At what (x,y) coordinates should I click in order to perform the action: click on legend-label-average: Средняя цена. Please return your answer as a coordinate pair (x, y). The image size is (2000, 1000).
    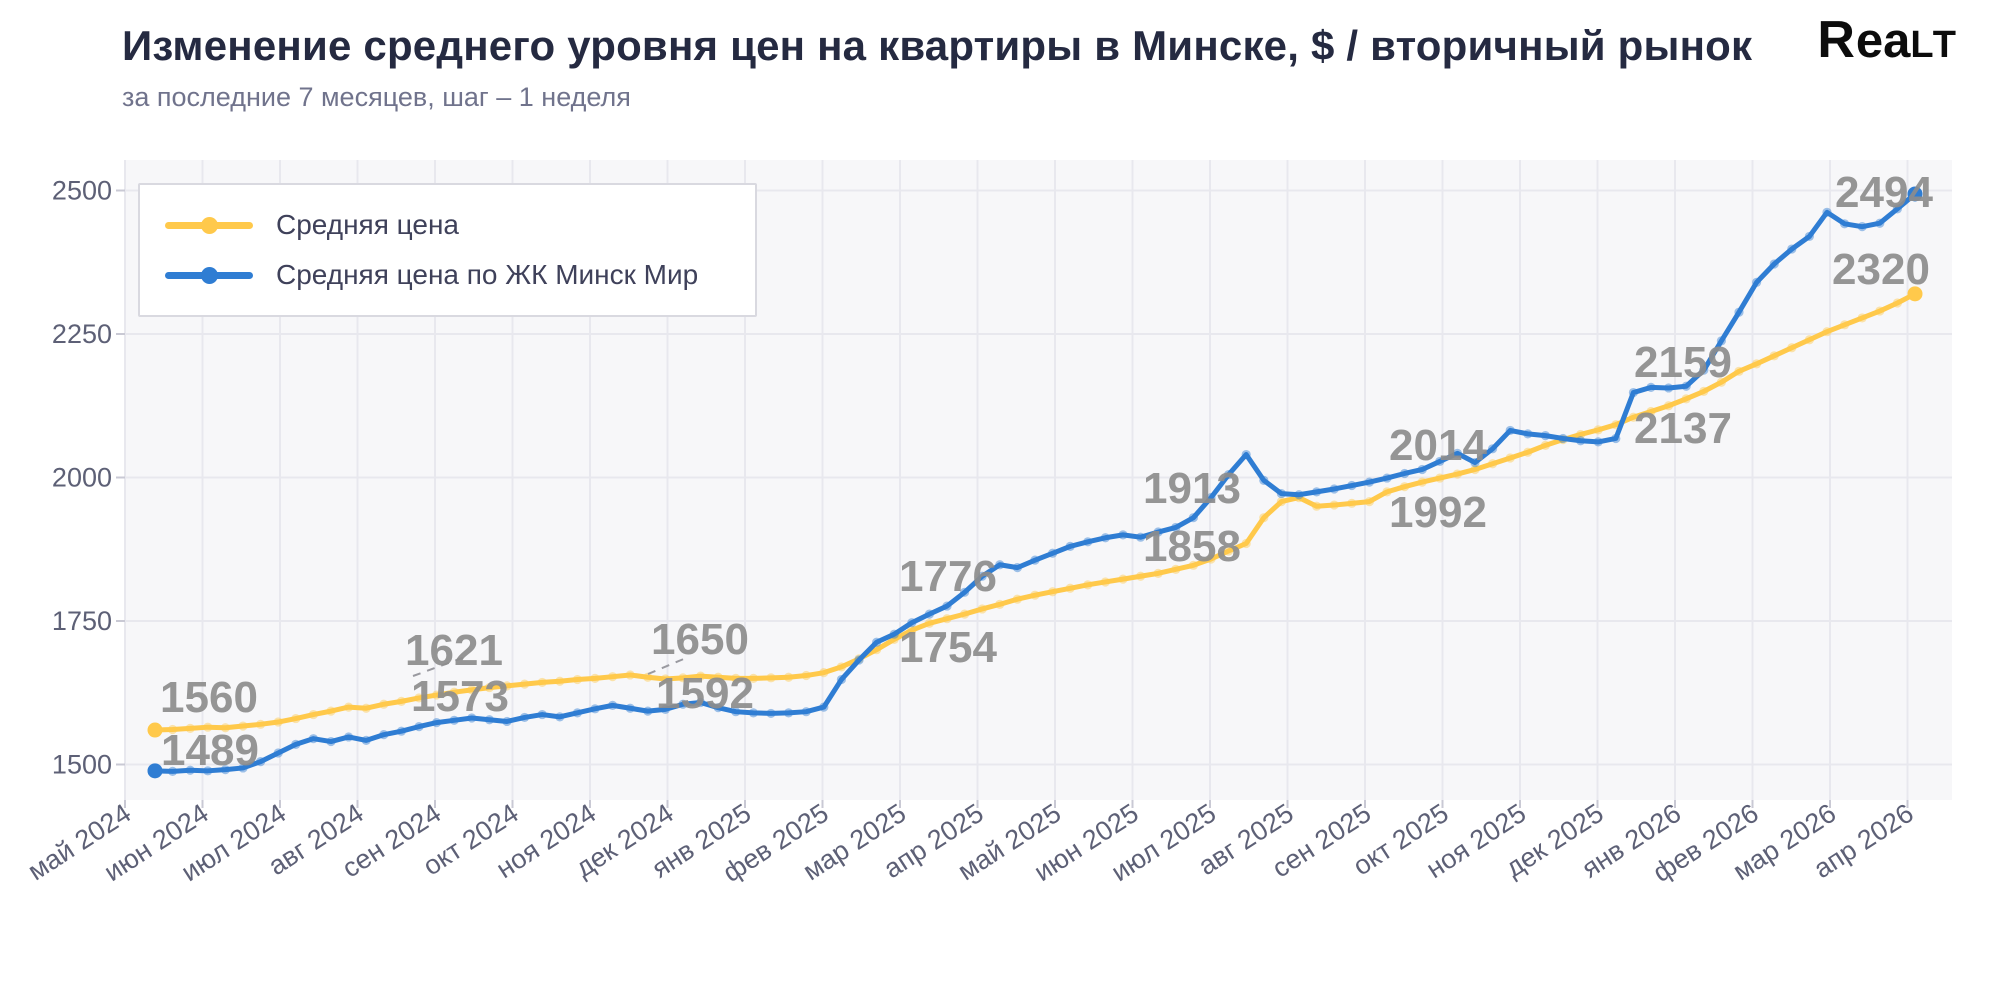
    Looking at the image, I should click on (367, 224).